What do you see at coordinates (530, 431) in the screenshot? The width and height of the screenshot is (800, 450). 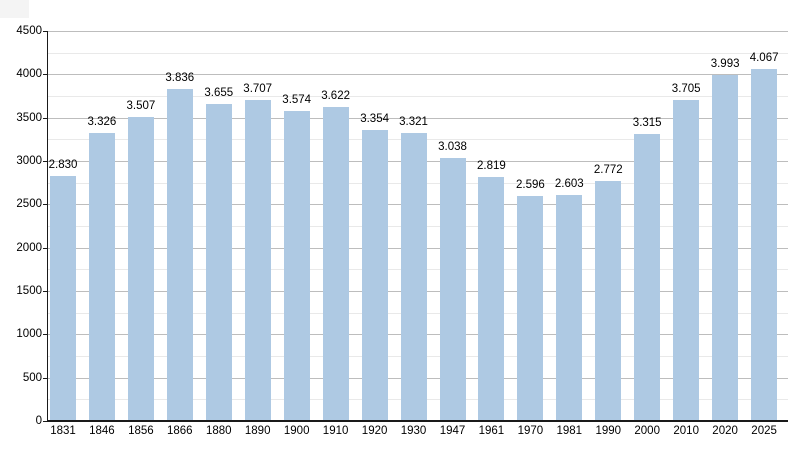 I see `x-axis-tick-label: 1970` at bounding box center [530, 431].